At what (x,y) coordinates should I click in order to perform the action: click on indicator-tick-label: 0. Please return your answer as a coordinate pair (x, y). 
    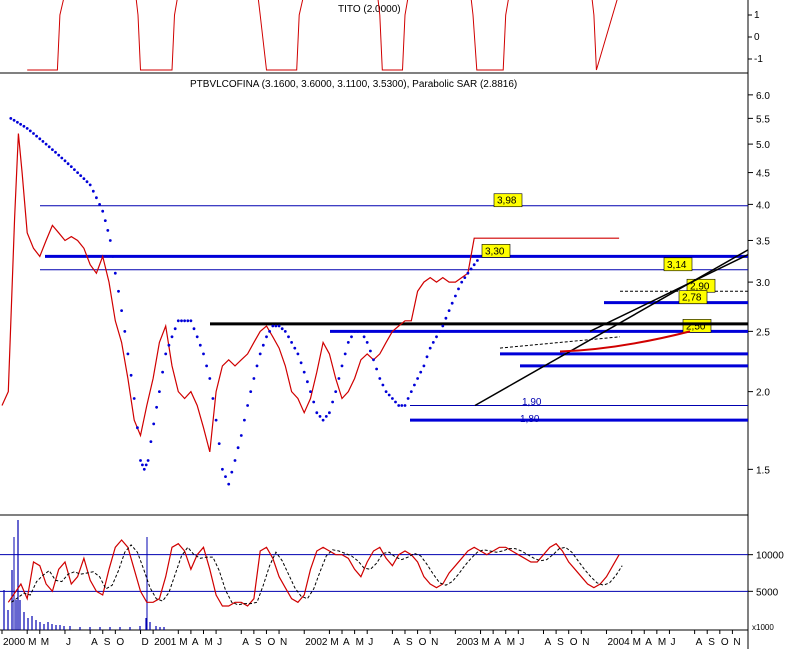
    Looking at the image, I should click on (757, 37).